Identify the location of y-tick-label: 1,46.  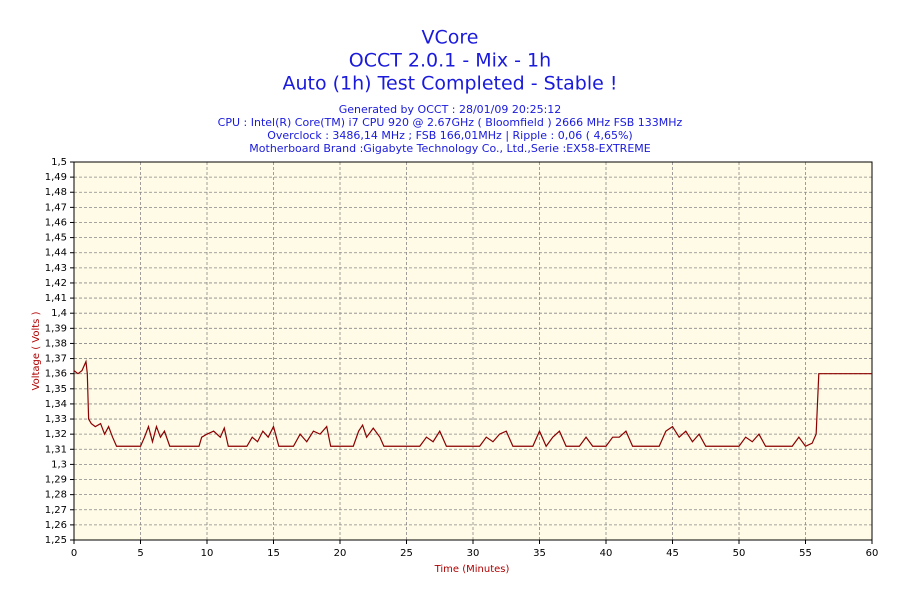
(56, 222).